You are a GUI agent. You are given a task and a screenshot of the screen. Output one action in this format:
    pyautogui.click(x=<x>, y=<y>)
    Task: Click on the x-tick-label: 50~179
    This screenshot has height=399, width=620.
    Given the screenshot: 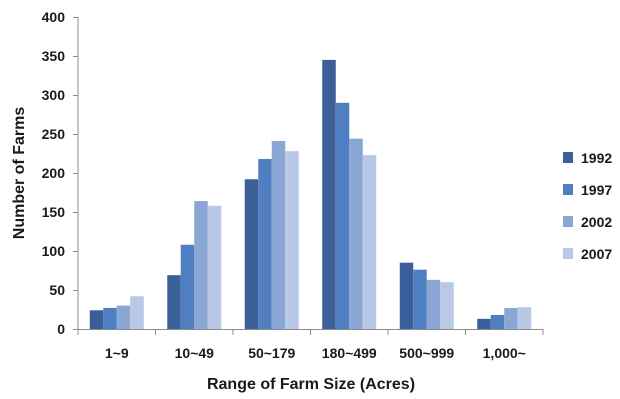 What is the action you would take?
    pyautogui.click(x=271, y=353)
    